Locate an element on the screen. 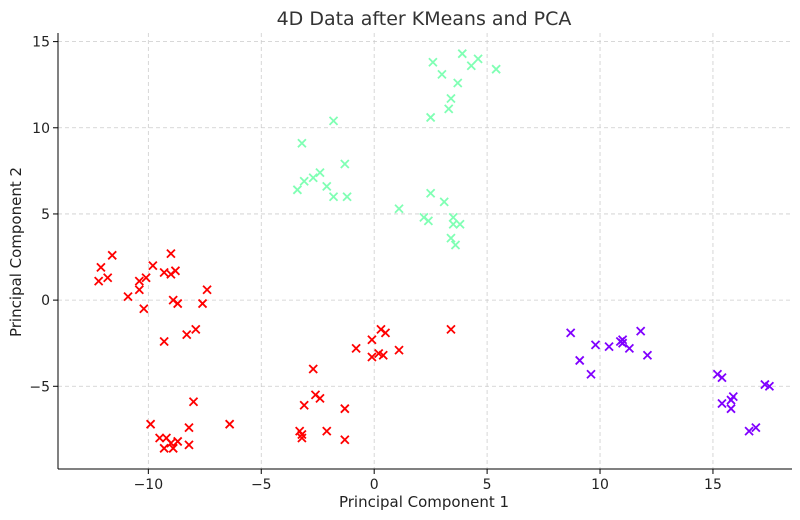 Image resolution: width=800 pixels, height=520 pixels. x-tick-label: −10 is located at coordinates (149, 485).